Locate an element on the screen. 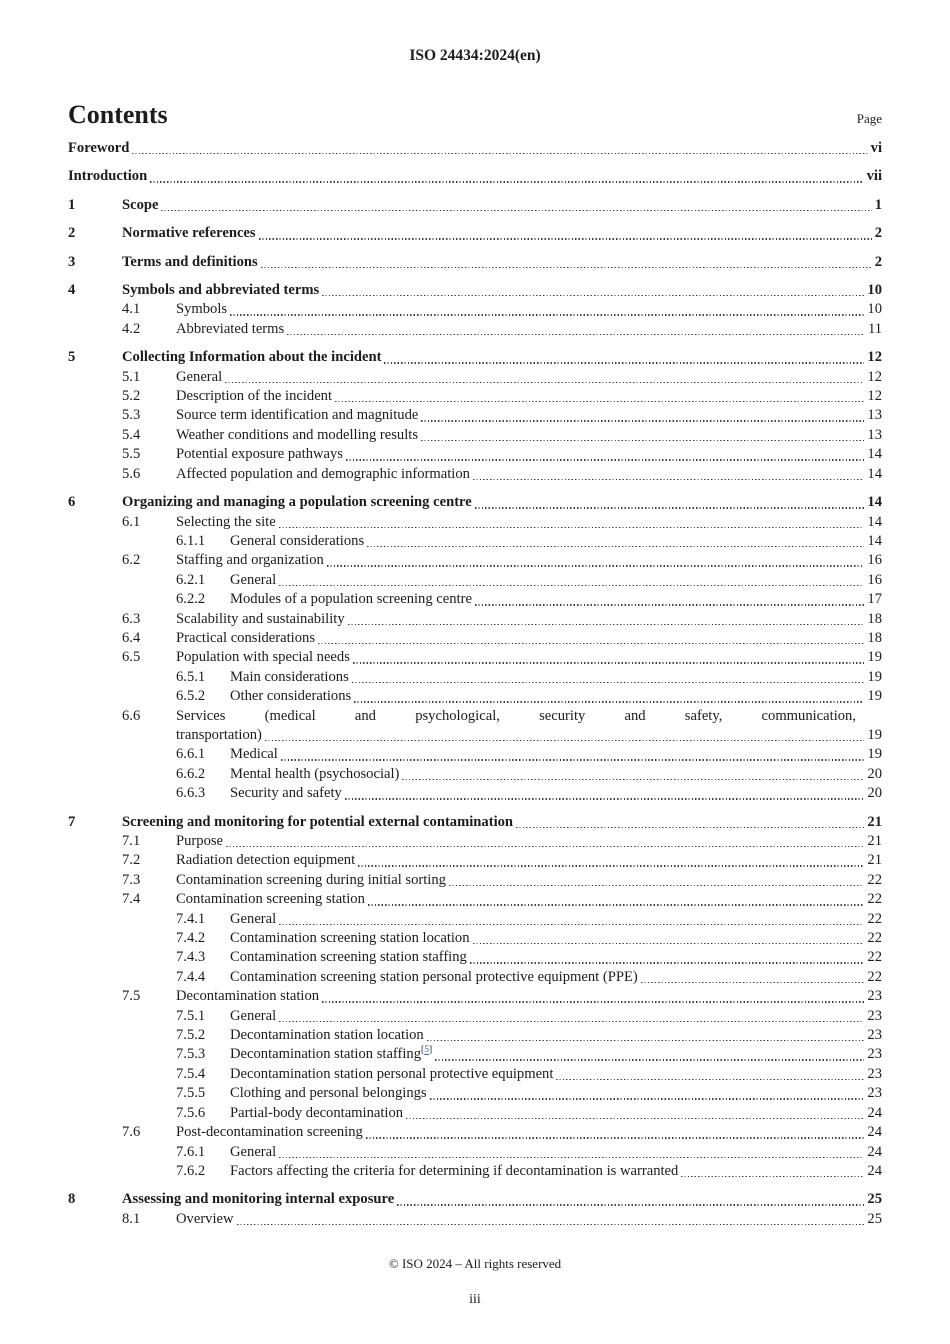 The width and height of the screenshot is (950, 1344). entry-number: 6.2.2 is located at coordinates (191, 599).